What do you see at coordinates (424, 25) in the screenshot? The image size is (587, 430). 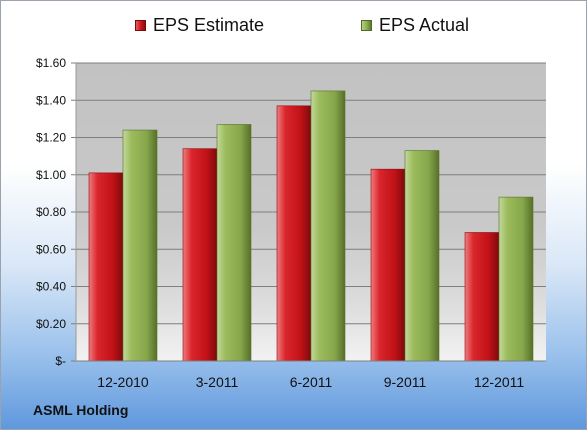 I see `legend-label-eps-actual: EPS Actual` at bounding box center [424, 25].